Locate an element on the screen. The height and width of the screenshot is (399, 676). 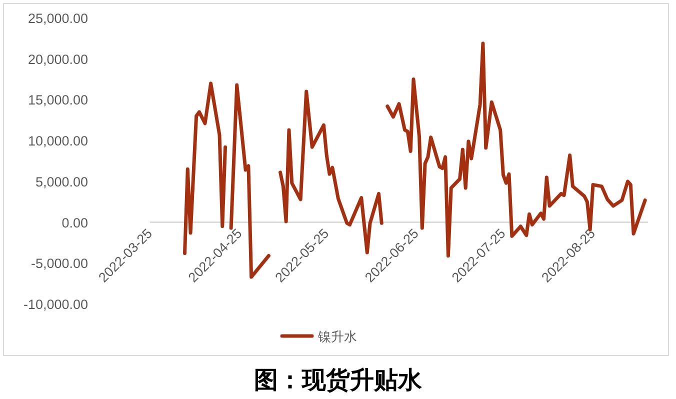
y-tick-label: 10,000.00 is located at coordinates (58, 141).